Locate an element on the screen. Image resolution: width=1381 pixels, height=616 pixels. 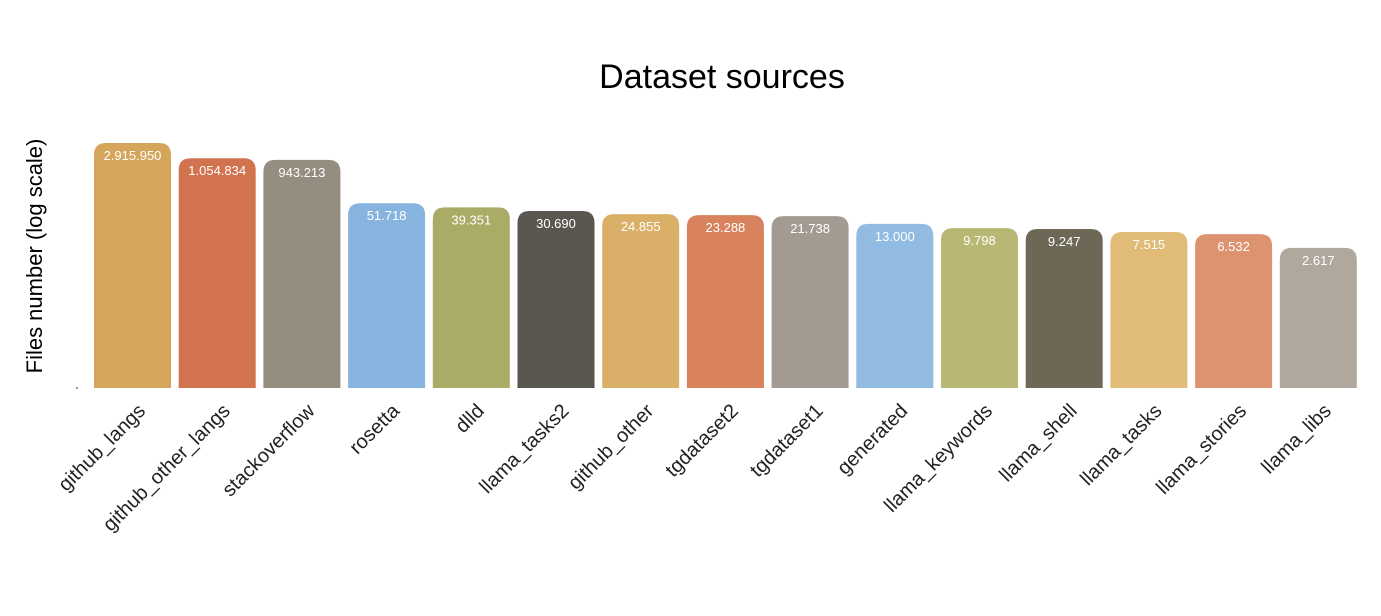
x-tick-label-dlld: dlld is located at coordinates (470, 419).